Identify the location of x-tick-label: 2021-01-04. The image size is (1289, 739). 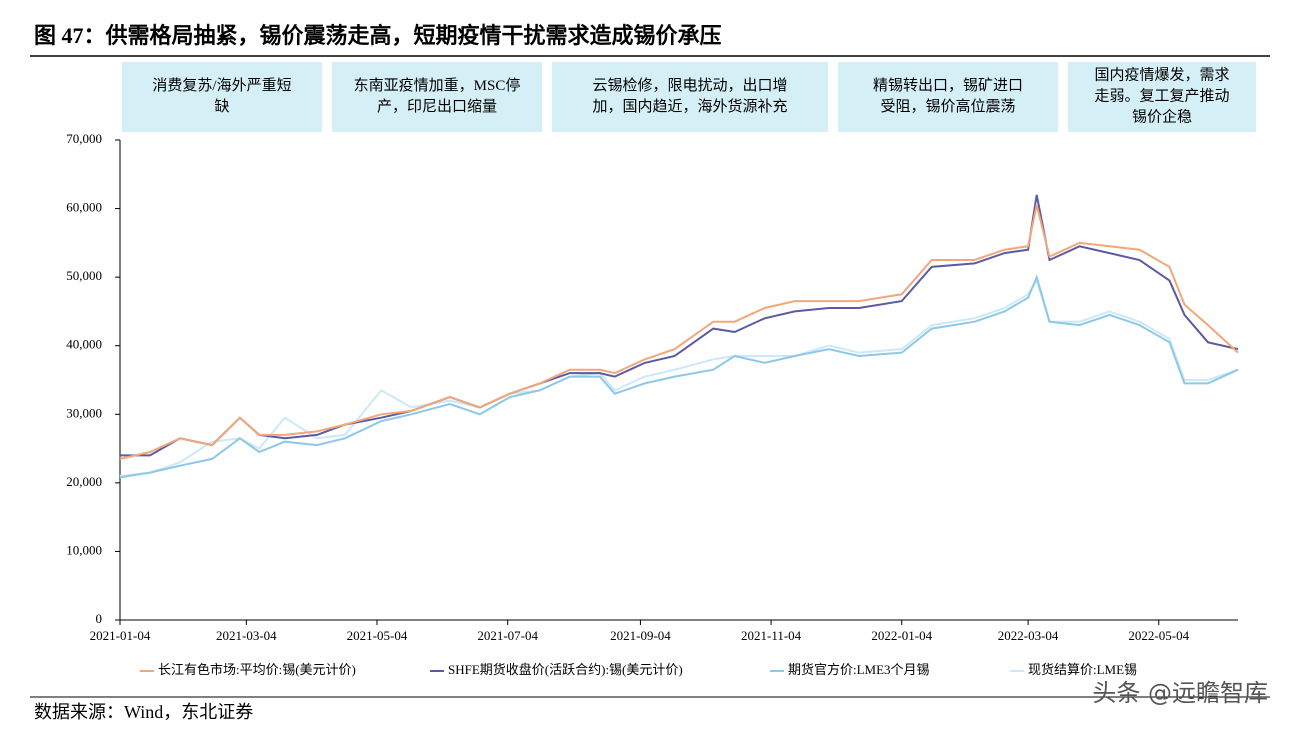
(120, 635).